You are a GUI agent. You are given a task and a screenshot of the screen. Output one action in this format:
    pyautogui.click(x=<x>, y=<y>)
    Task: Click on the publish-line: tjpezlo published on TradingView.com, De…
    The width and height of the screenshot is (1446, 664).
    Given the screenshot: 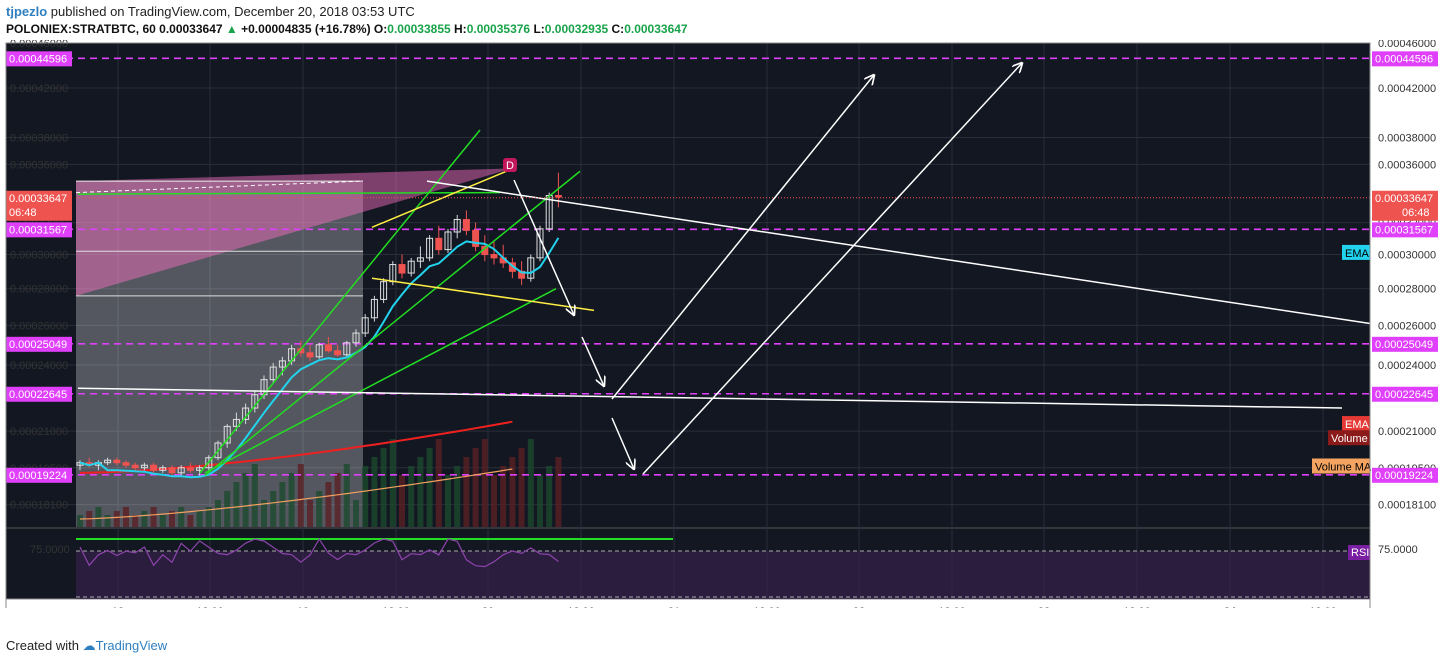 What is the action you would take?
    pyautogui.click(x=723, y=12)
    